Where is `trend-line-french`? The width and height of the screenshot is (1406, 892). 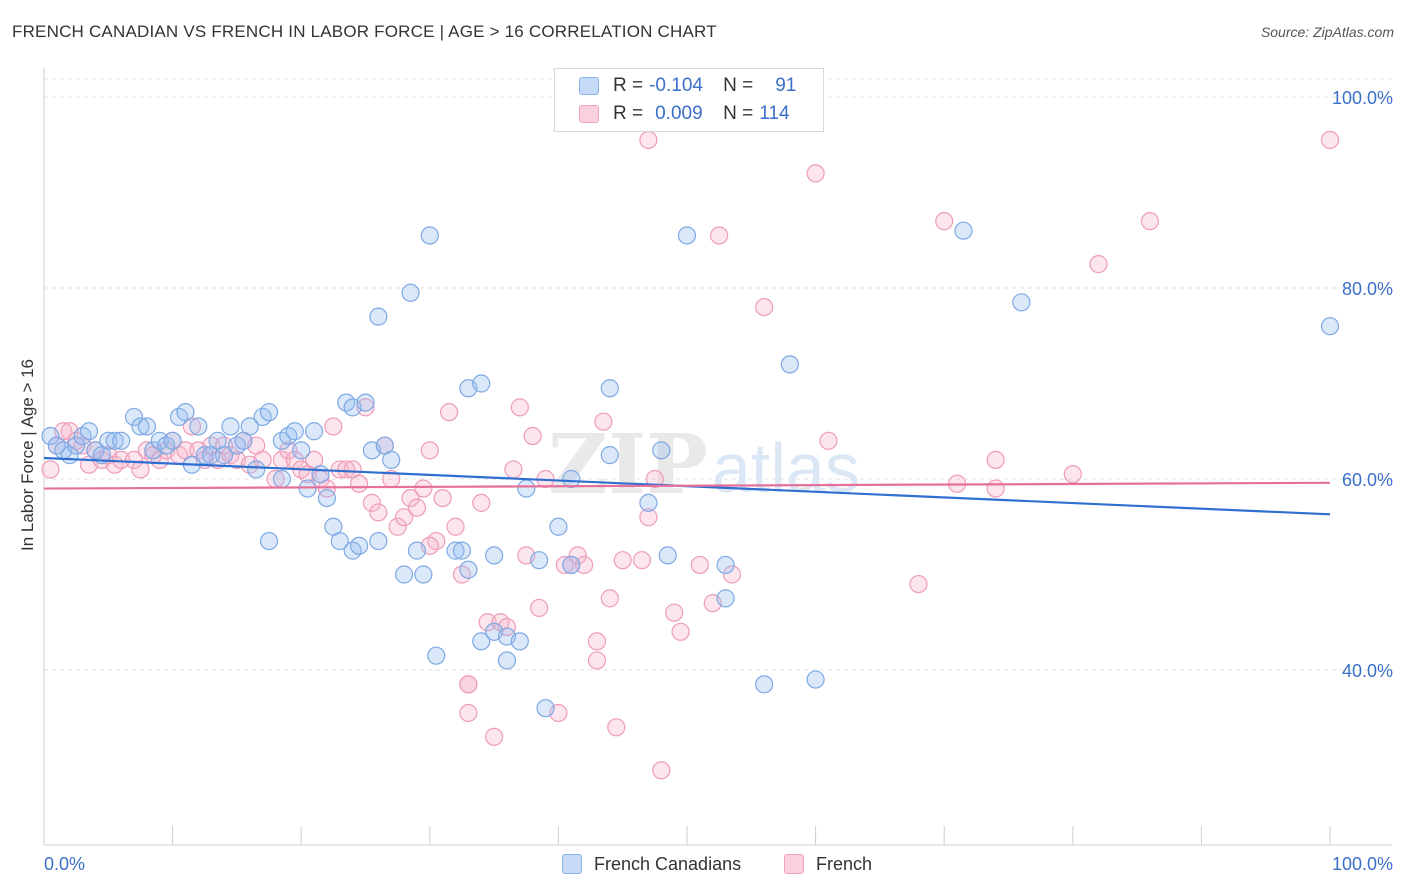 trend-line-french is located at coordinates (687, 485).